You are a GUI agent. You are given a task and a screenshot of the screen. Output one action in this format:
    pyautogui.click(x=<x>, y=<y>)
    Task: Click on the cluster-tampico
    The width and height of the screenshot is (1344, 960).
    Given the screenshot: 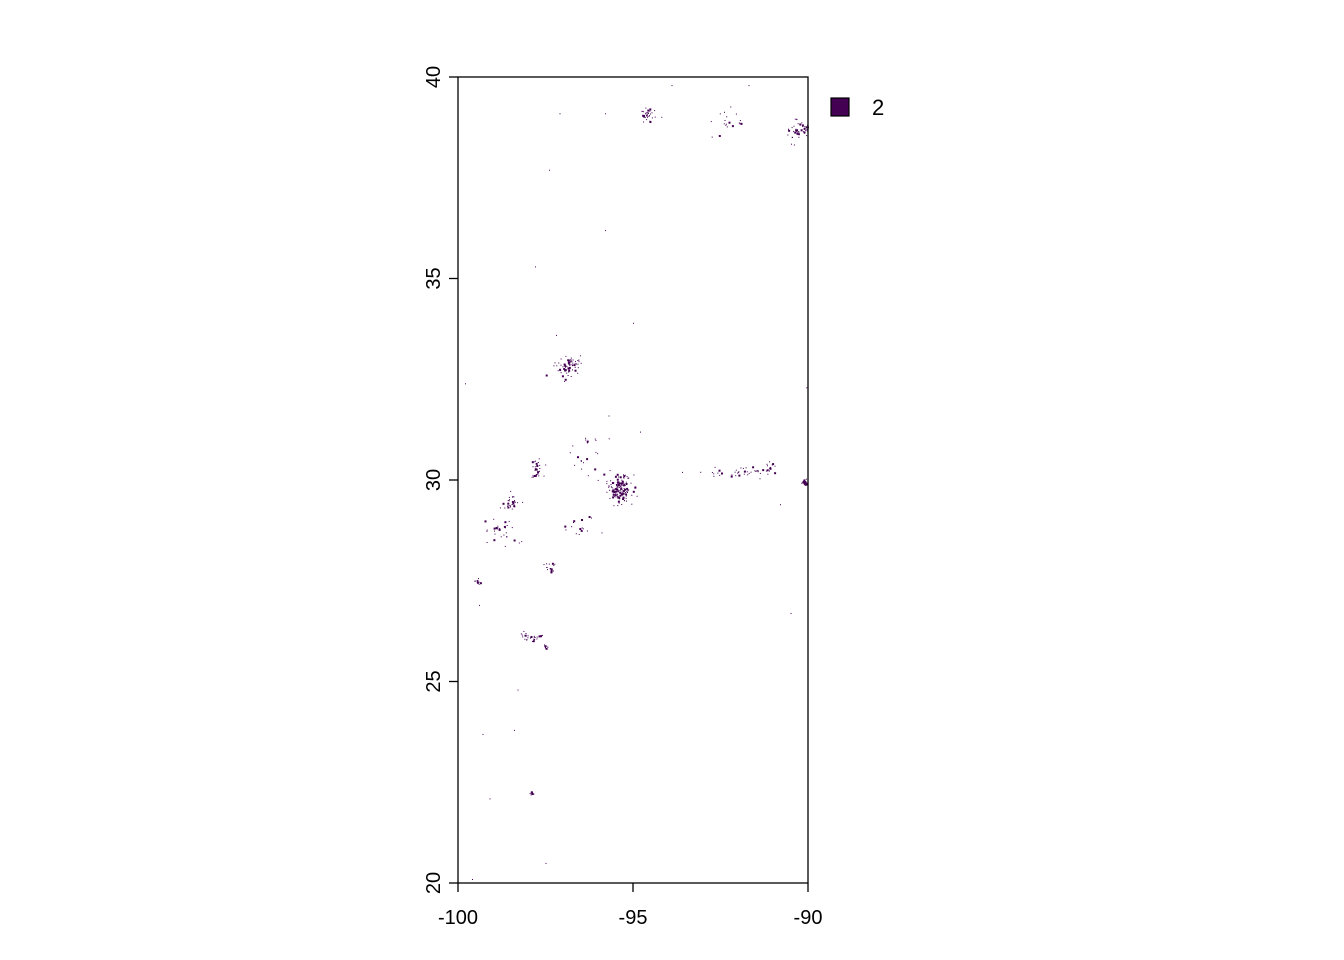 What is the action you would take?
    pyautogui.click(x=532, y=793)
    